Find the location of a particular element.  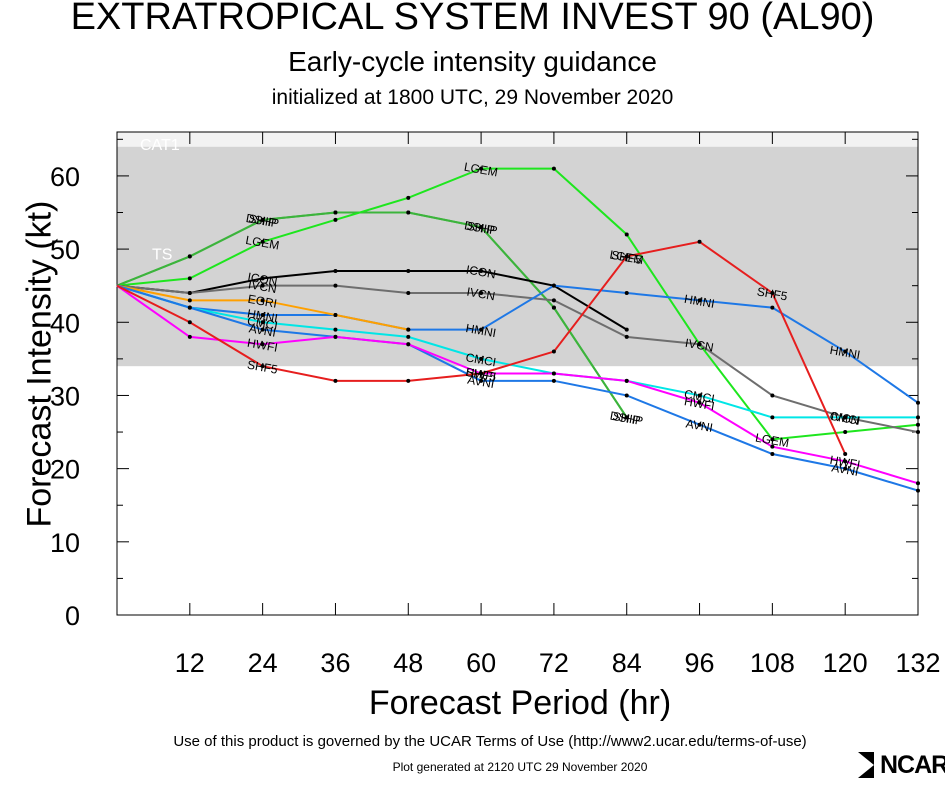

y-axis-label: Forecast Intensity (kt) is located at coordinates (39, 364).